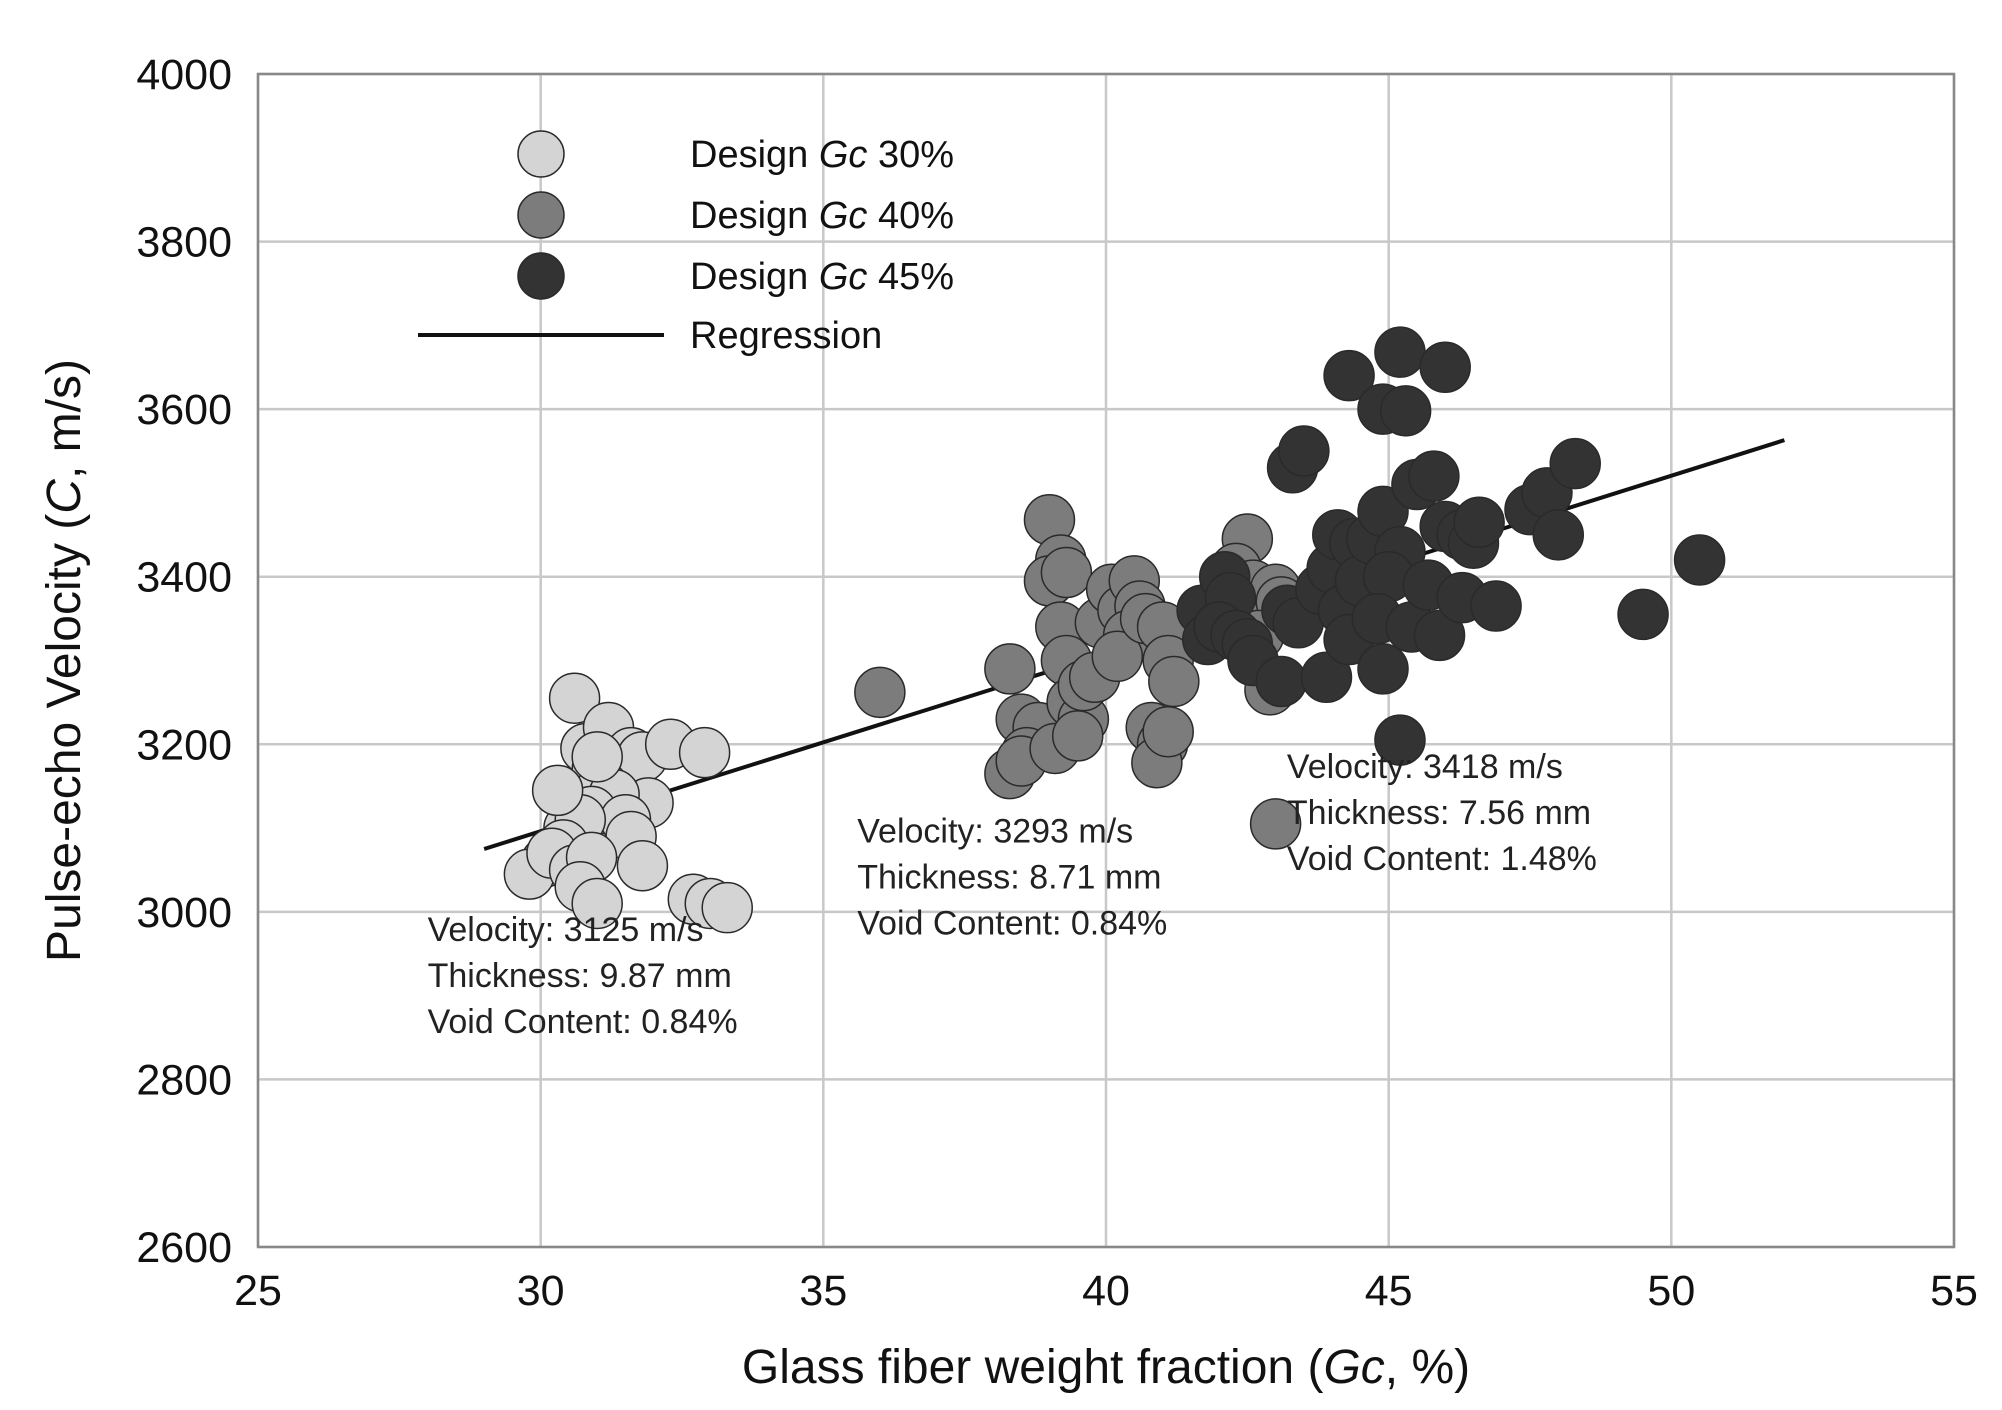  I want to click on y-tick-label: 4000, so click(184, 75).